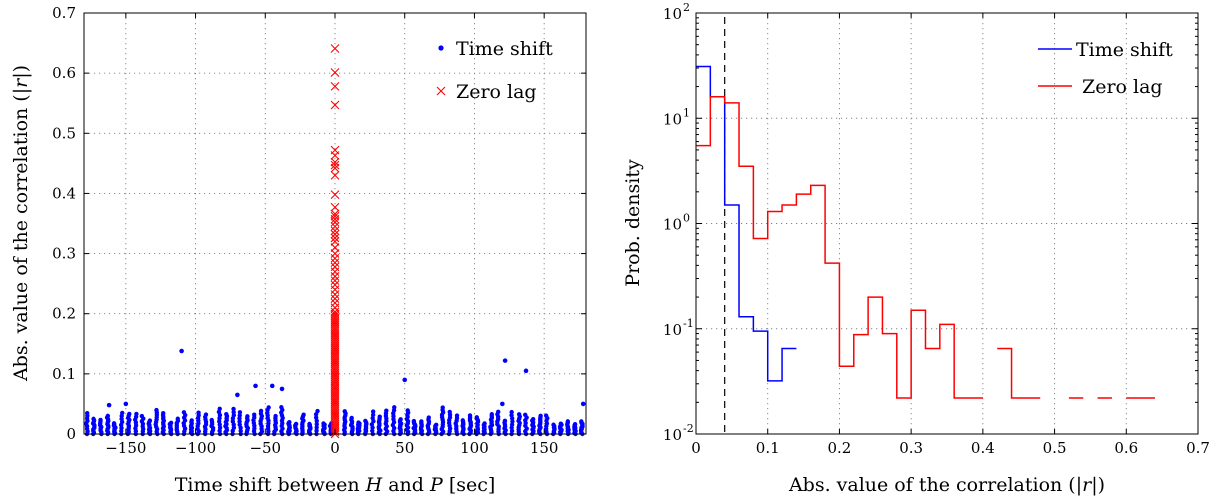 The height and width of the screenshot is (501, 1224). I want to click on left-y-tick-label: 0.3, so click(64, 254).